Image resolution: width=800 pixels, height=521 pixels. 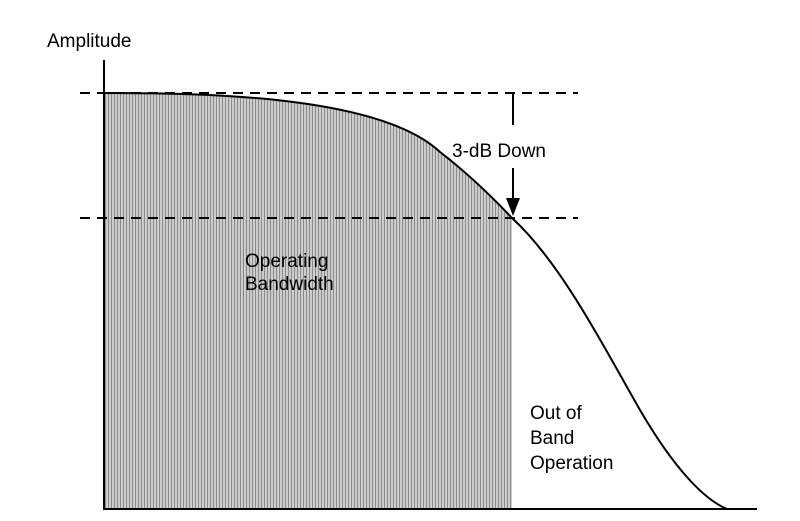 I want to click on annotation-label: 3-dB Down, so click(x=499, y=151).